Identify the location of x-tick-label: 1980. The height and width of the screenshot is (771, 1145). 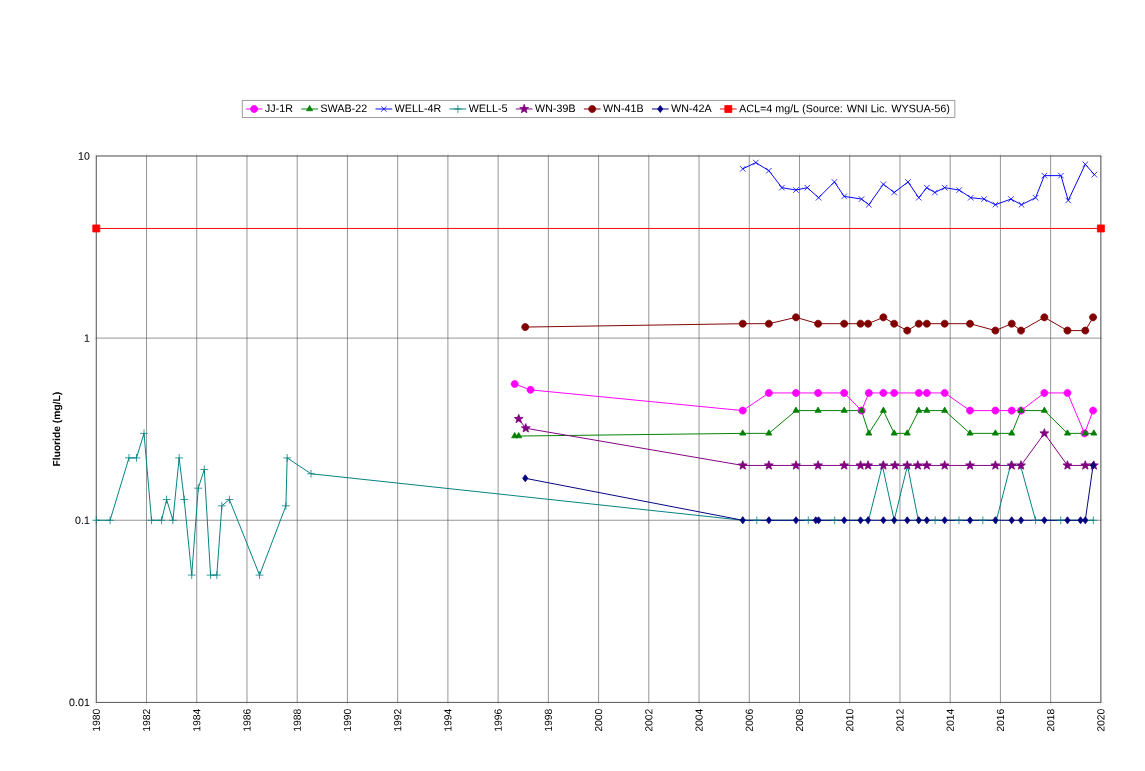
(96, 720).